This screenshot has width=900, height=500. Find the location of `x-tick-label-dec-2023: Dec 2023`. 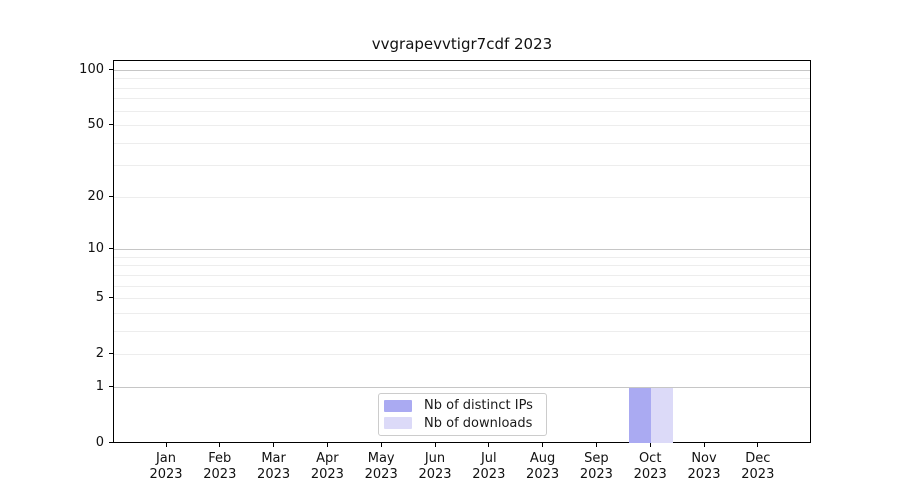

x-tick-label-dec-2023: Dec 2023 is located at coordinates (758, 466).